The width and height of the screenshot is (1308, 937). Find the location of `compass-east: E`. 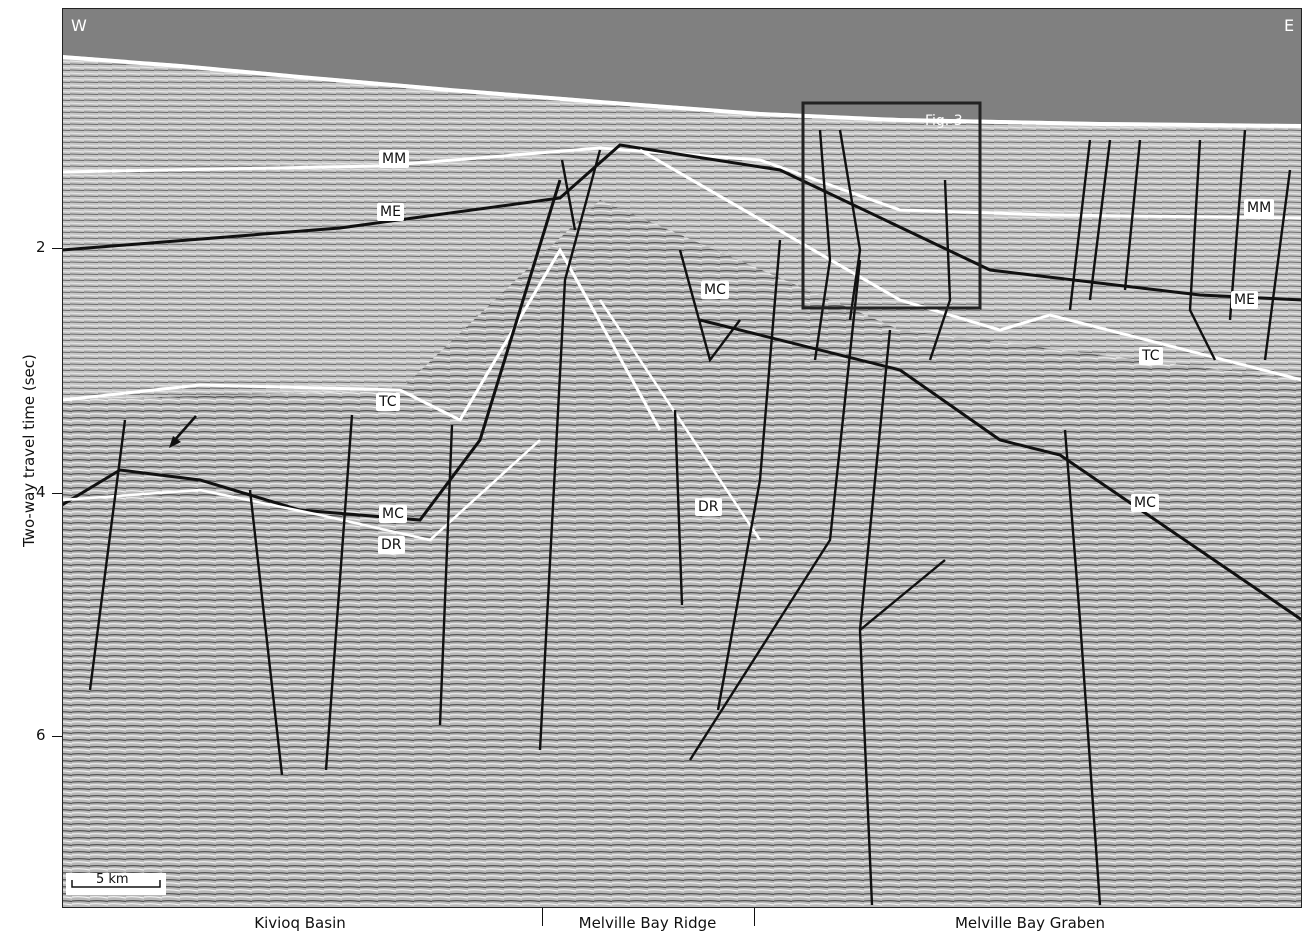

compass-east: E is located at coordinates (1289, 25).